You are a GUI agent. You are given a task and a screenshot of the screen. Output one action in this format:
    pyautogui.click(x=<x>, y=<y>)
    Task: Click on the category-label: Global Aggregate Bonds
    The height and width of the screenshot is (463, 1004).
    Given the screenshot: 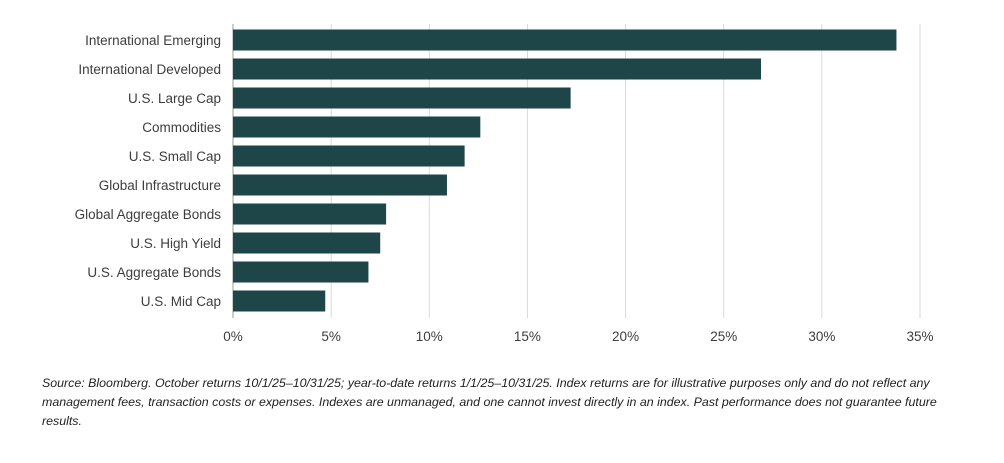 What is the action you would take?
    pyautogui.click(x=148, y=214)
    